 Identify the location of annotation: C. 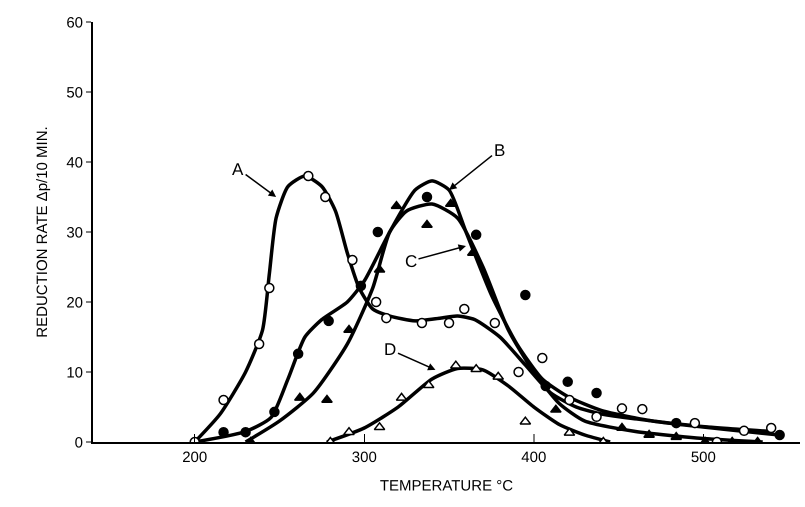
(411, 261).